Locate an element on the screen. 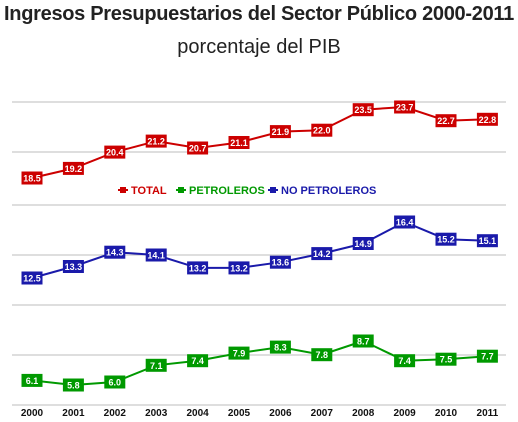 The height and width of the screenshot is (422, 518). data-label: 13.6 is located at coordinates (281, 263).